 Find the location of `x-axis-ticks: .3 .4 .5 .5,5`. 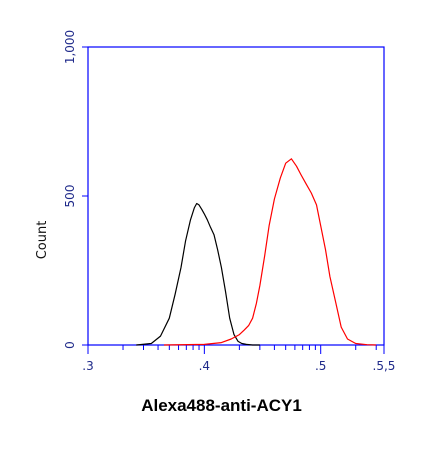

x-axis-ticks: .3 .4 .5 .5,5 is located at coordinates (238, 359).